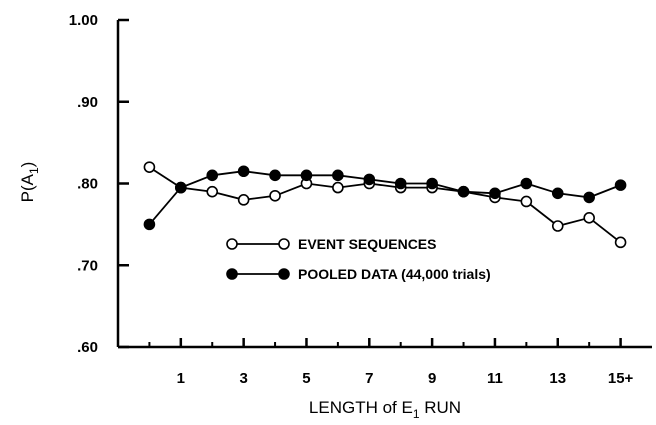  Describe the element at coordinates (87, 102) in the screenshot. I see `y-tick-label: .90` at that location.